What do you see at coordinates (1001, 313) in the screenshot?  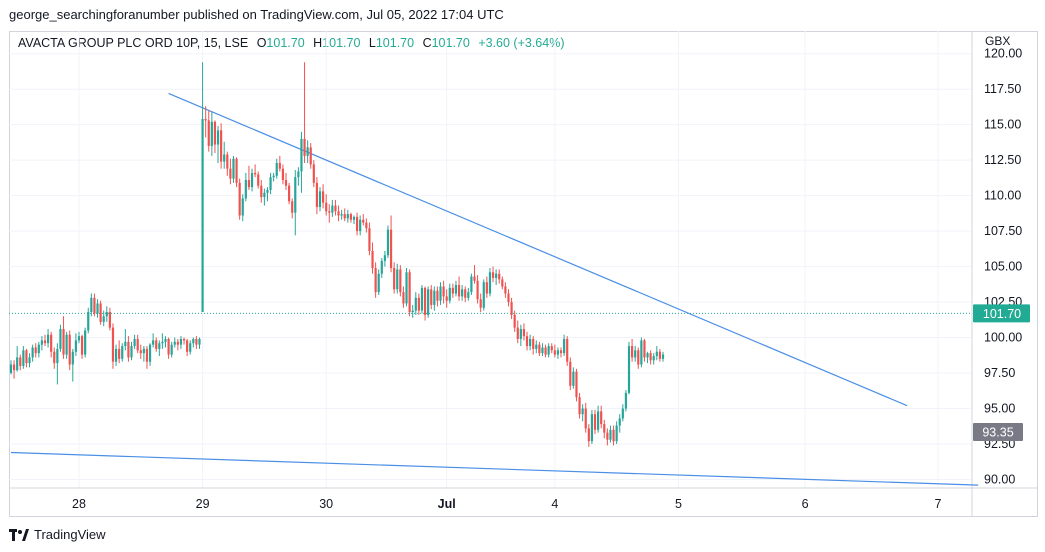 I see `last-price-badge` at bounding box center [1001, 313].